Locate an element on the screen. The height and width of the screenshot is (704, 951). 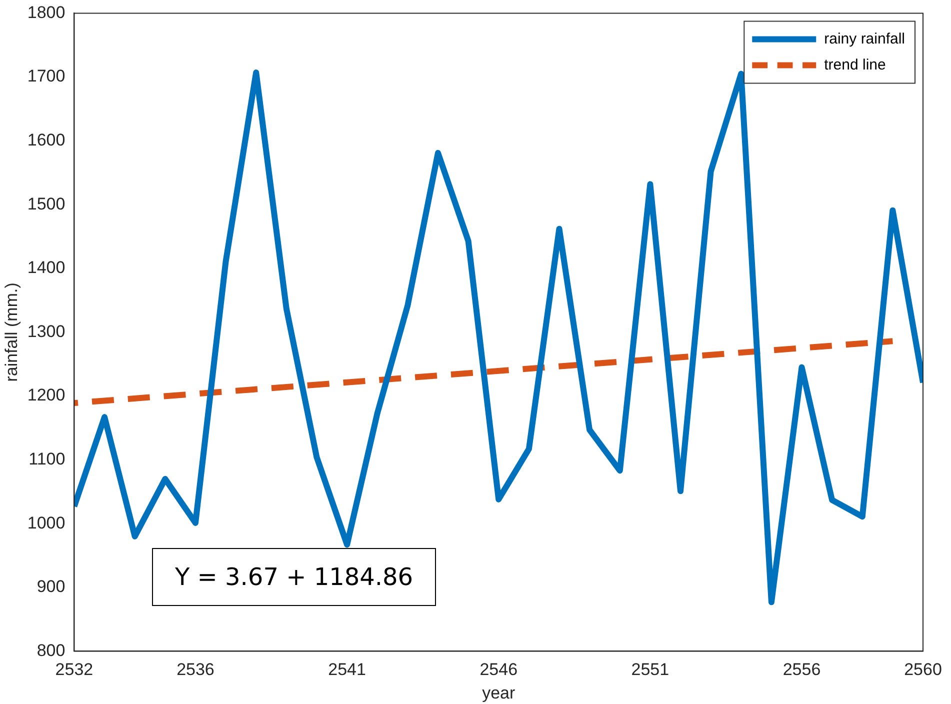
y-tick-label: 1000 is located at coordinates (46, 522).